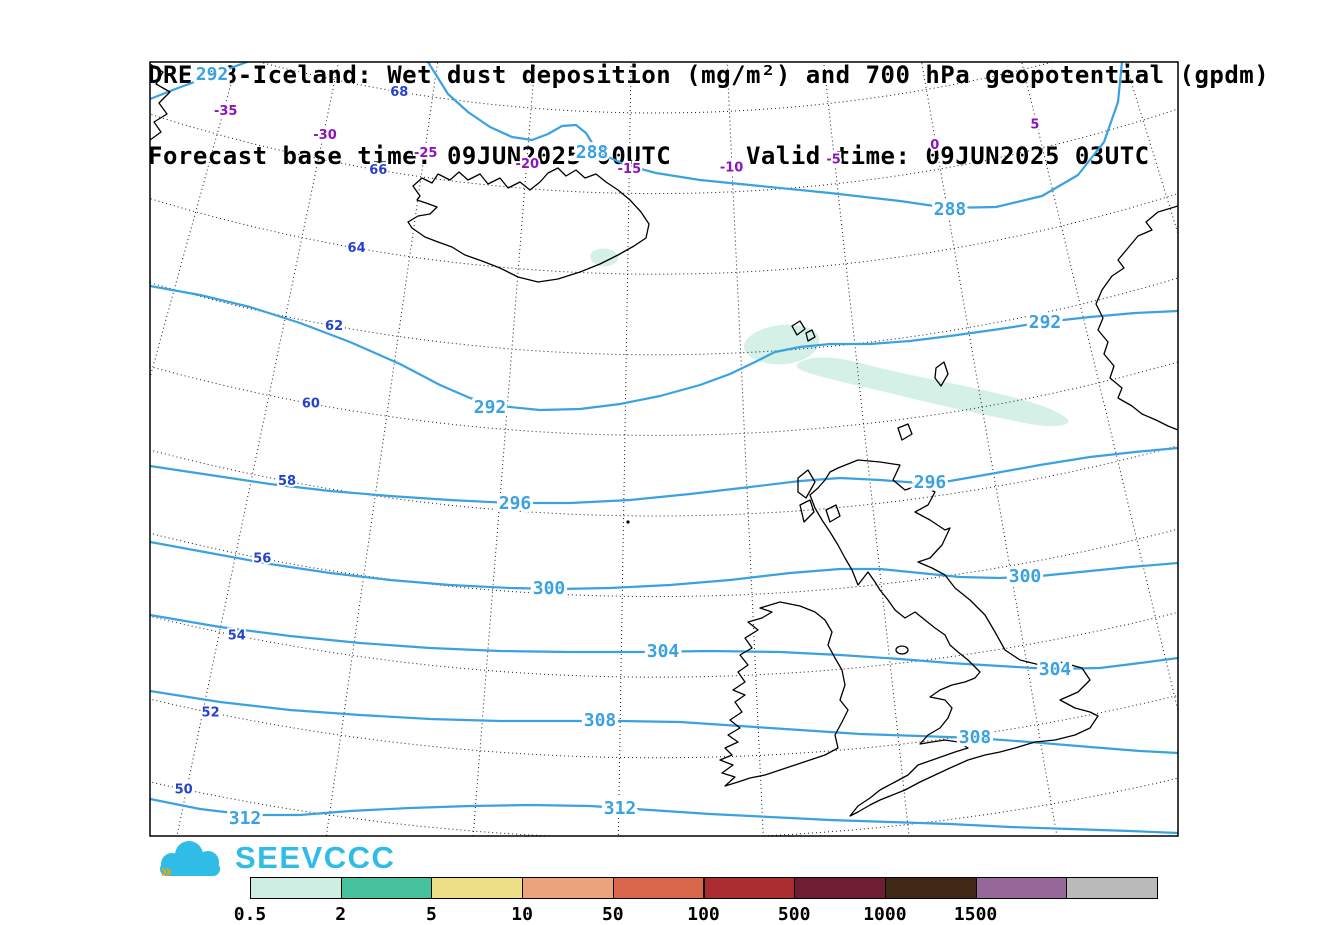  What do you see at coordinates (630, 169) in the screenshot?
I see `longitude-label: -15` at bounding box center [630, 169].